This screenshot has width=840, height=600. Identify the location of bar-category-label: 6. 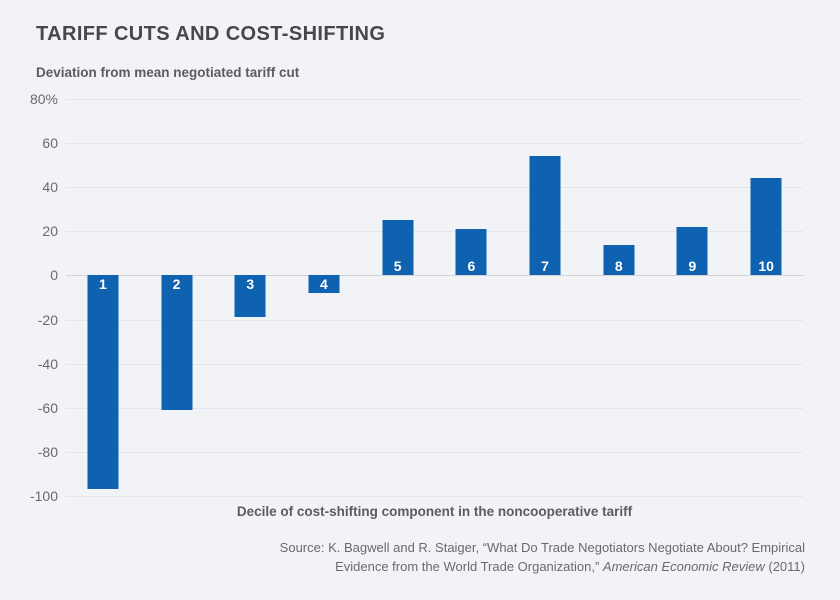
(471, 266).